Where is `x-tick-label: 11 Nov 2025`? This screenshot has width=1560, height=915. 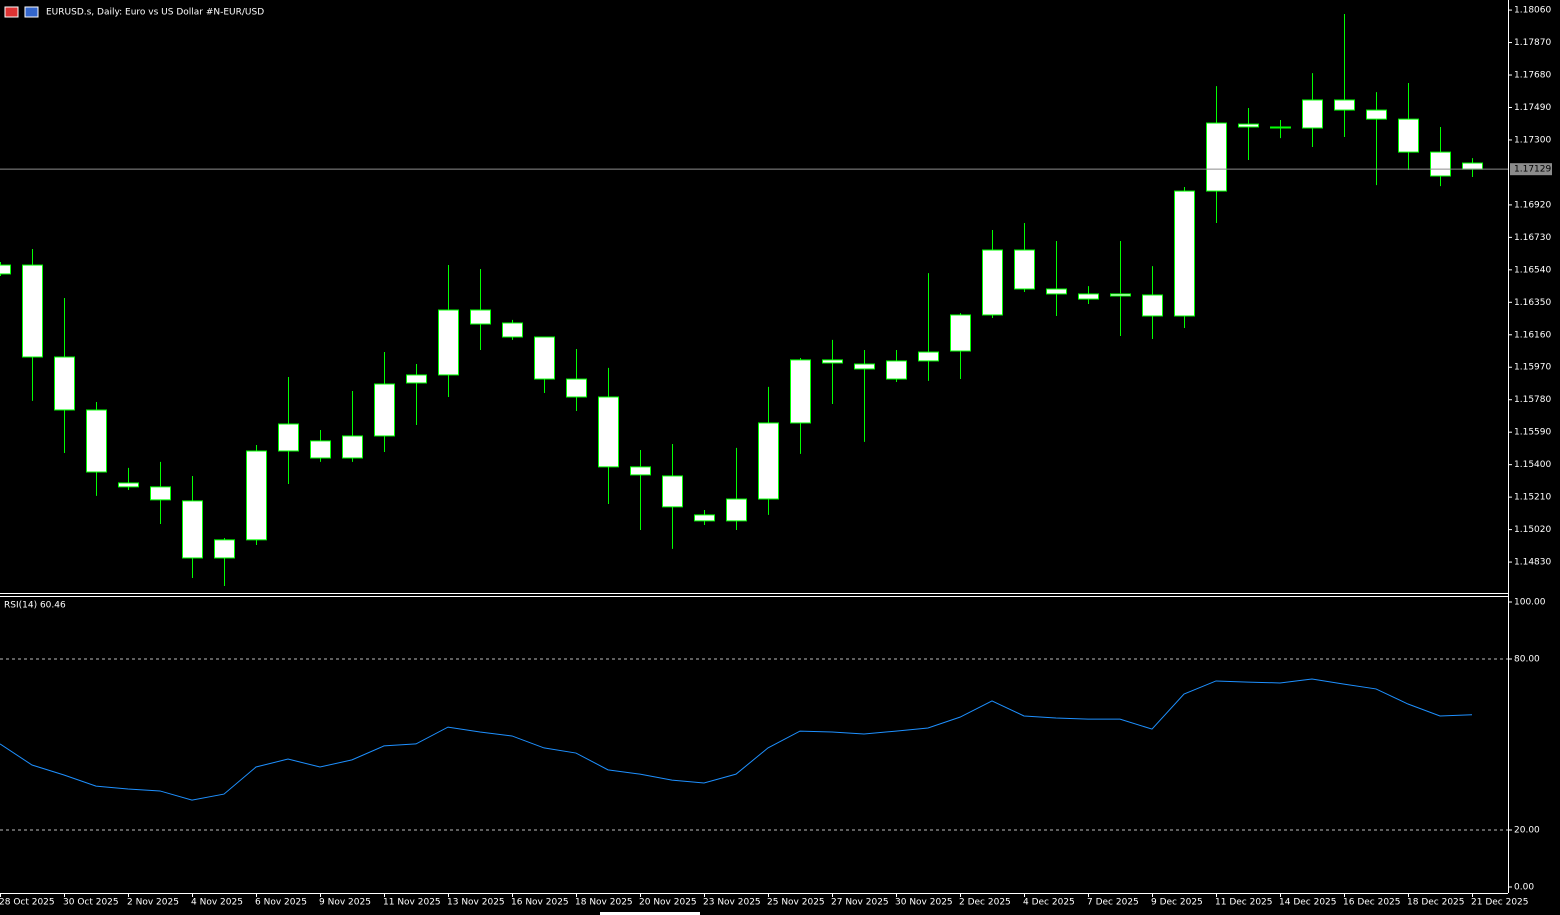 x-tick-label: 11 Nov 2025 is located at coordinates (412, 903).